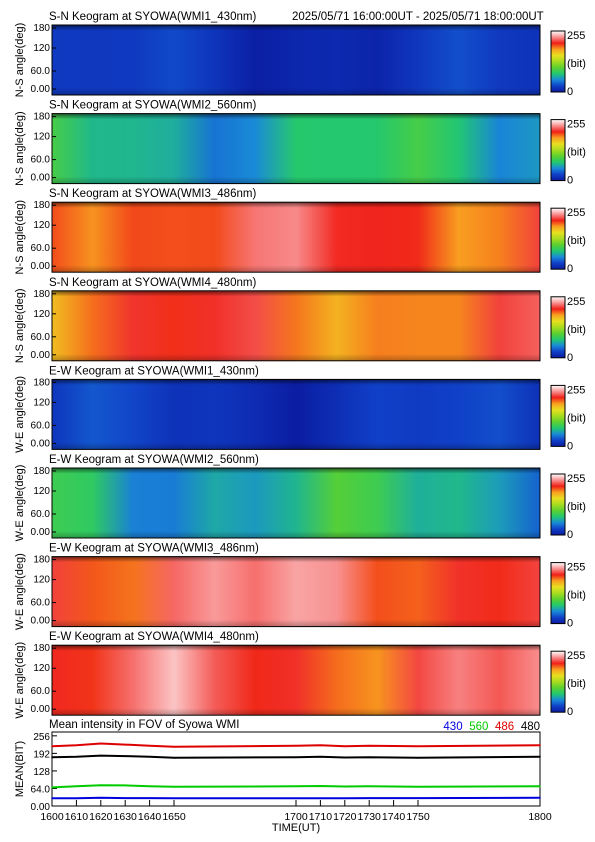 This screenshot has height=842, width=595. I want to click on chart-ytick-label: 64.0, so click(41, 789).